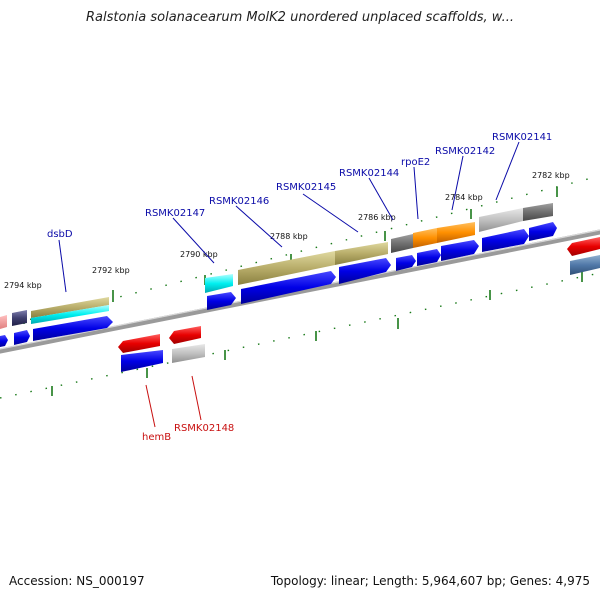 This screenshot has width=600, height=600. What do you see at coordinates (156, 437) in the screenshot?
I see `gene-label: hemB` at bounding box center [156, 437].